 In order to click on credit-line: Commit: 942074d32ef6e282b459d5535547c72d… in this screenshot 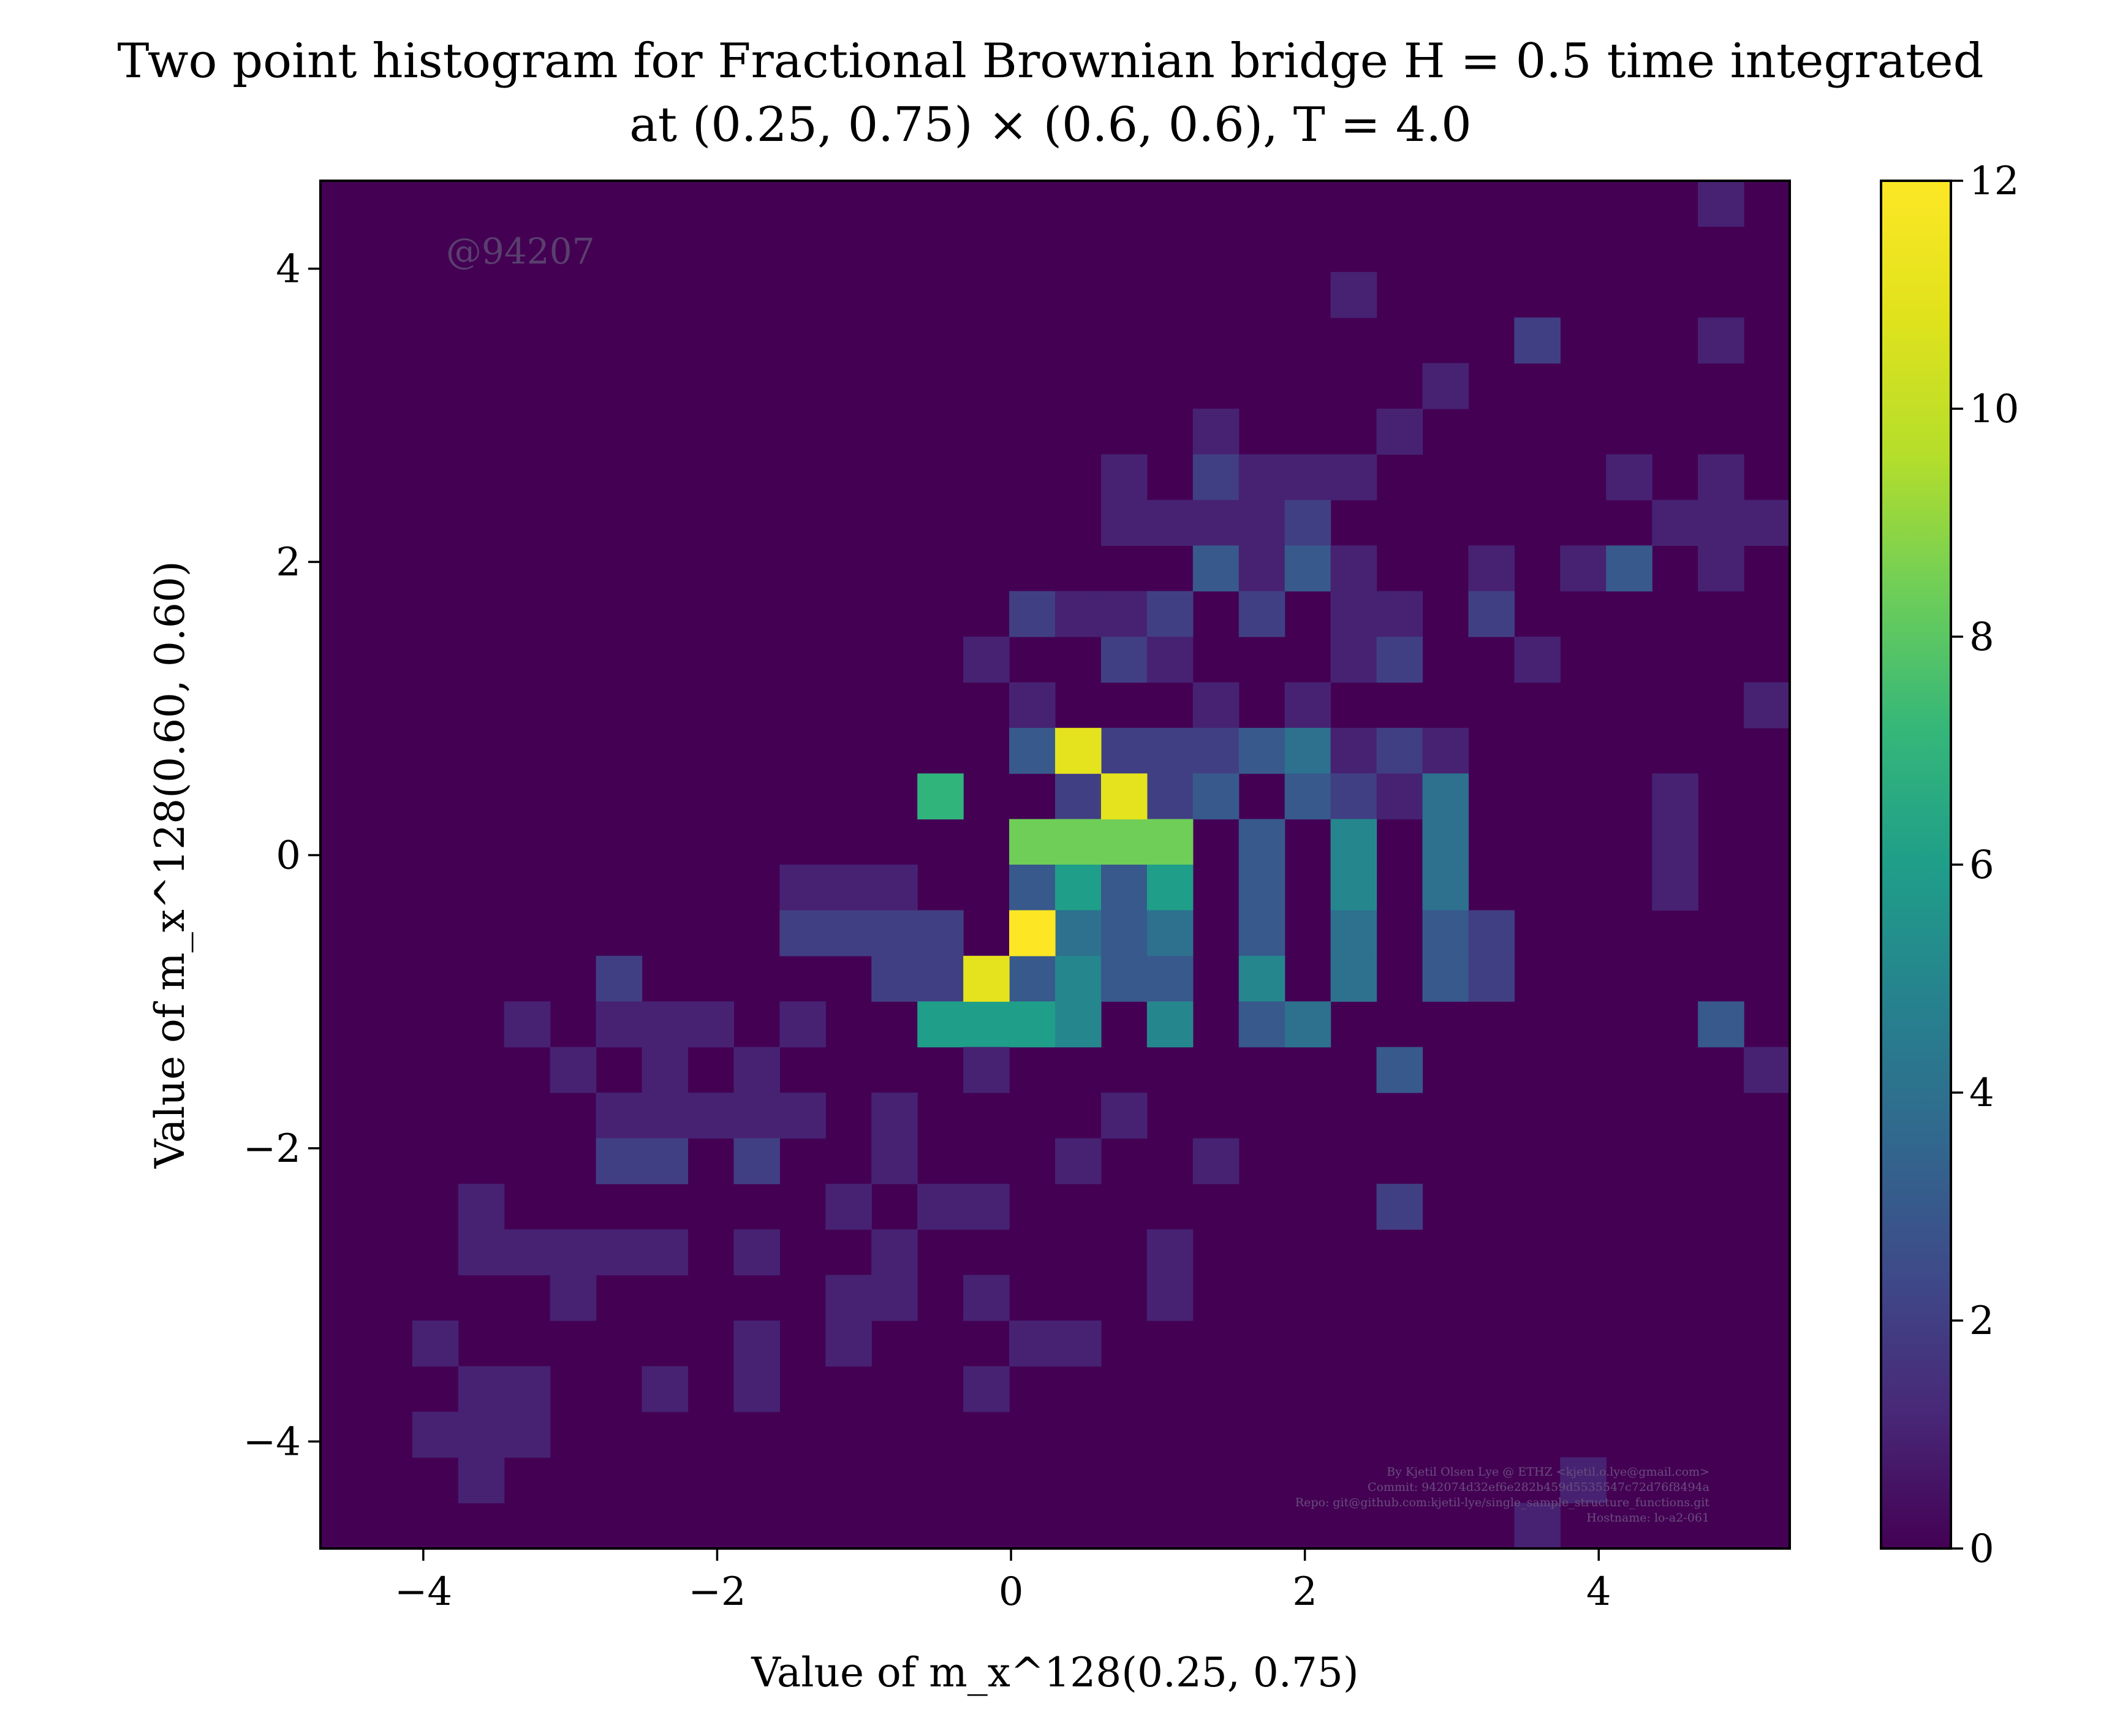, I will do `click(1539, 1487)`.